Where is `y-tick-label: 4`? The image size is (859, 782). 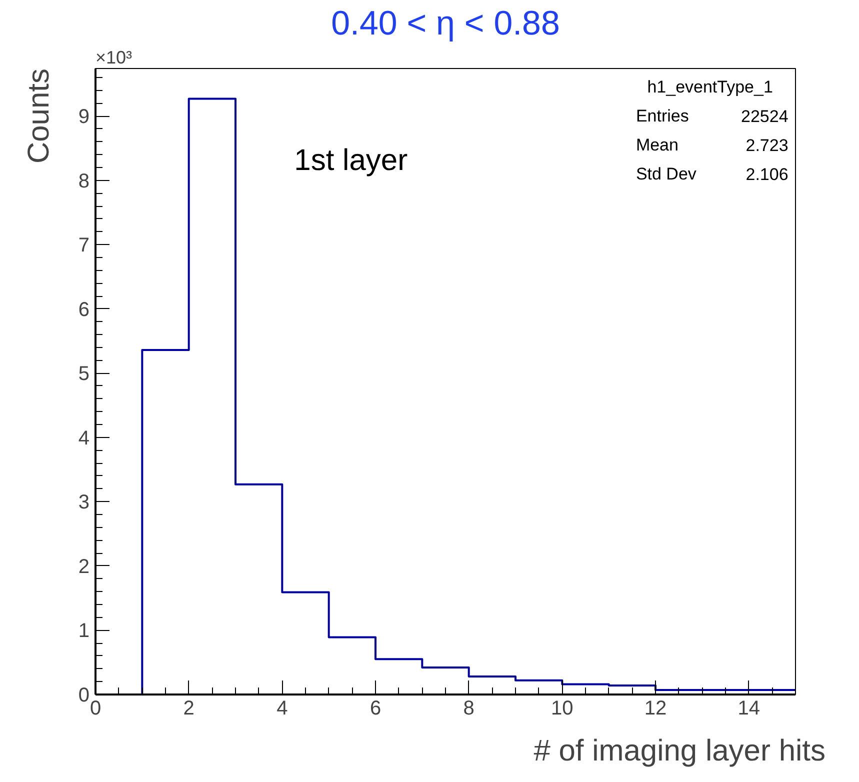 y-tick-label: 4 is located at coordinates (84, 438).